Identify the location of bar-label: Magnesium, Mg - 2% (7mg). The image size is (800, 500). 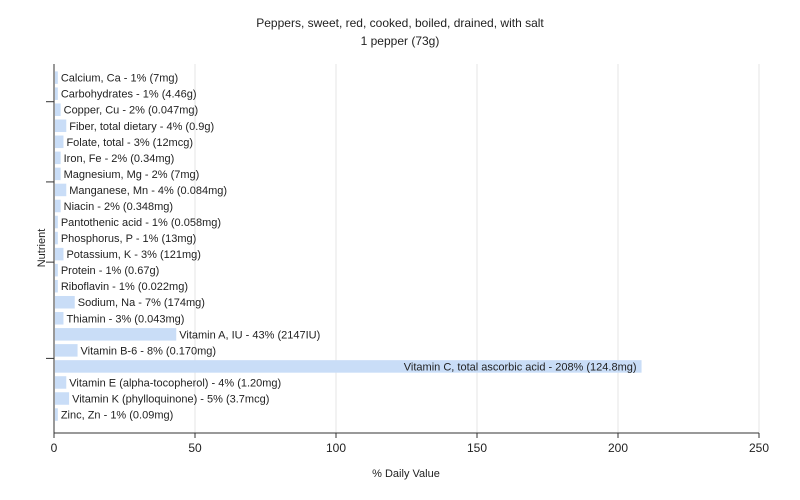
(132, 175).